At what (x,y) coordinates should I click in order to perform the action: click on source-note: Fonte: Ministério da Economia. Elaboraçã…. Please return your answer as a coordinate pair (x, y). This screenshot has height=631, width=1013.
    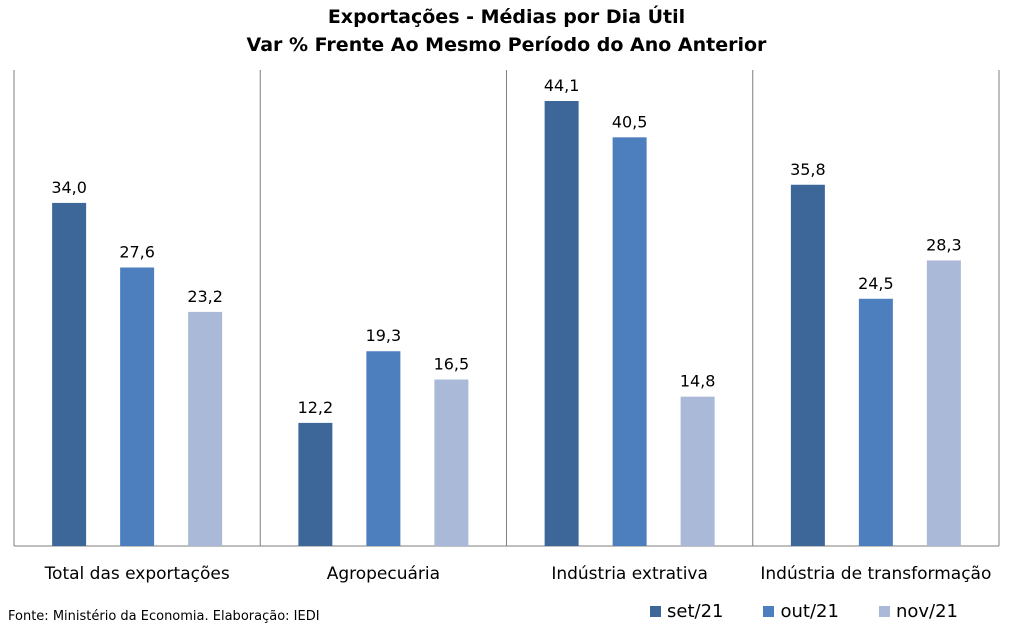
    Looking at the image, I should click on (164, 616).